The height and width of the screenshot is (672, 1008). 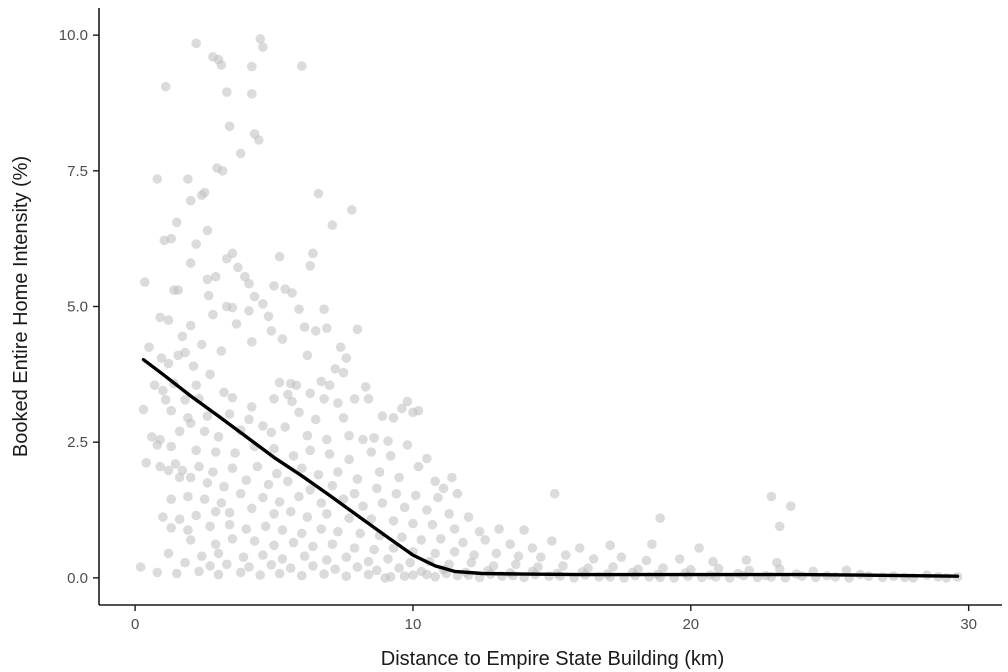 I want to click on x-tick-label: 0, so click(x=135, y=624).